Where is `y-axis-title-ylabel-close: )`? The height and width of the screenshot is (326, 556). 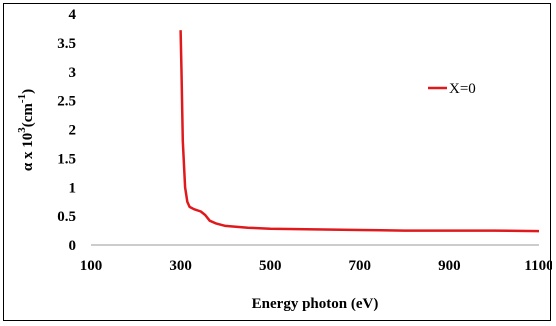
y-axis-title-ylabel-close: ) is located at coordinates (28, 91).